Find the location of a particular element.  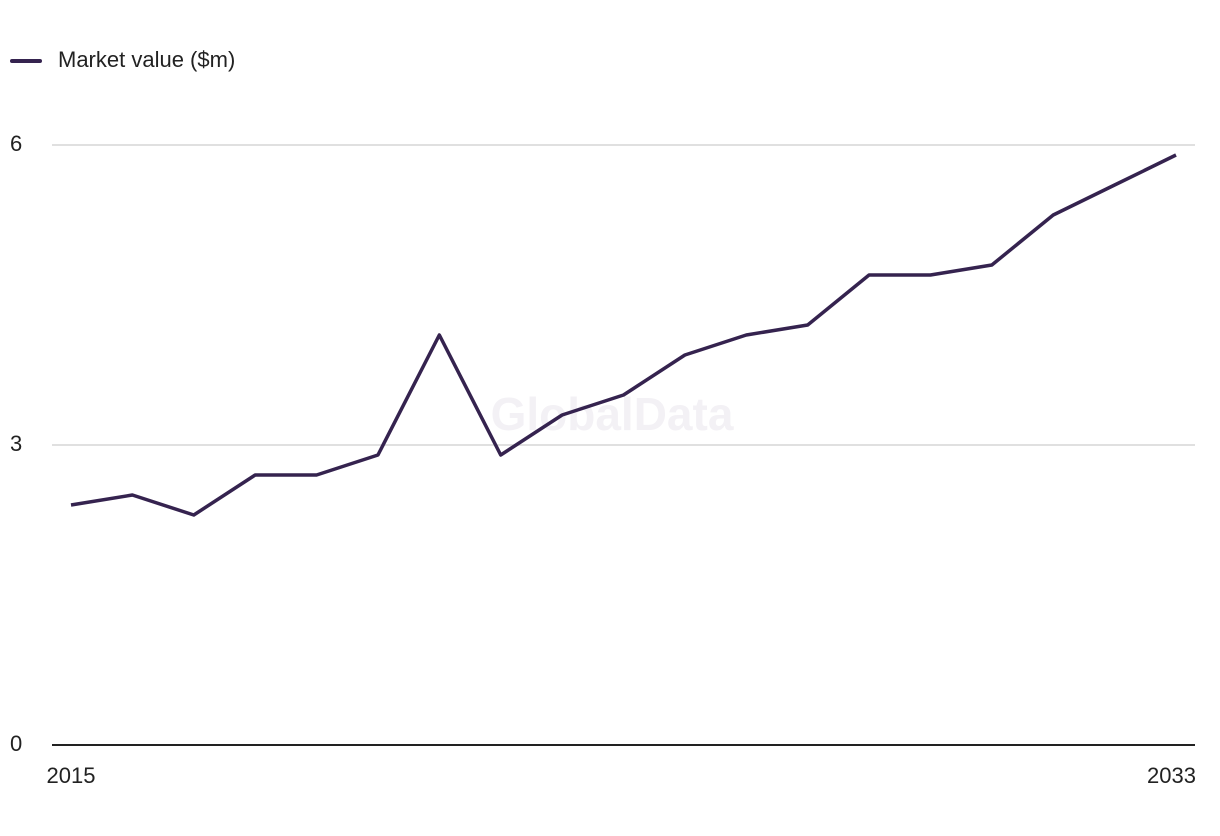

y-tick-label: 0 is located at coordinates (16, 743).